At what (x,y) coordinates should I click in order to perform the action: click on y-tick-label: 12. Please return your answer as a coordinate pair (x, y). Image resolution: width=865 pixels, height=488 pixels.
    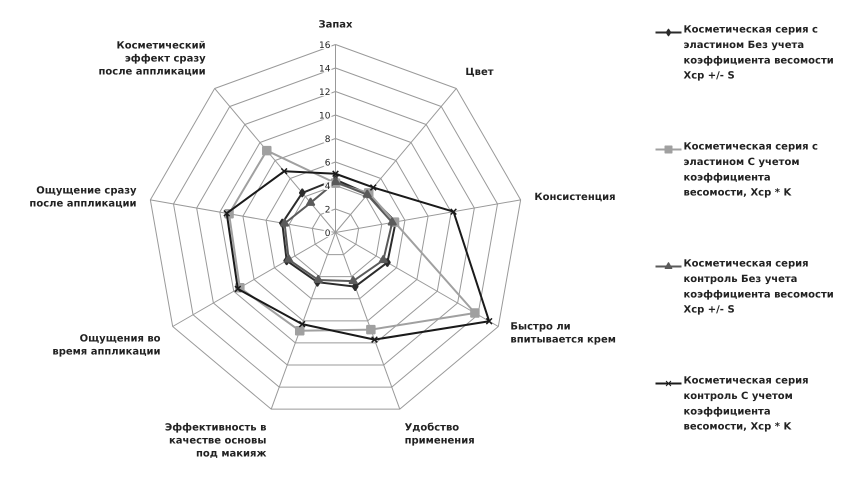
    Looking at the image, I should click on (324, 93).